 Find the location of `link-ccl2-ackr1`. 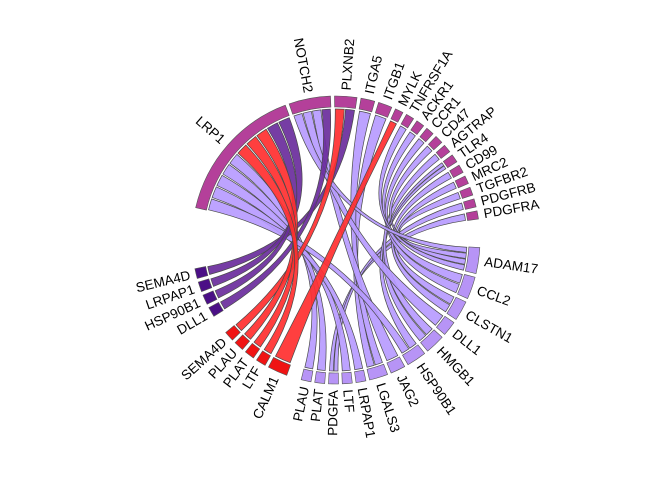

link-ccl2-ackr1 is located at coordinates (422, 207).